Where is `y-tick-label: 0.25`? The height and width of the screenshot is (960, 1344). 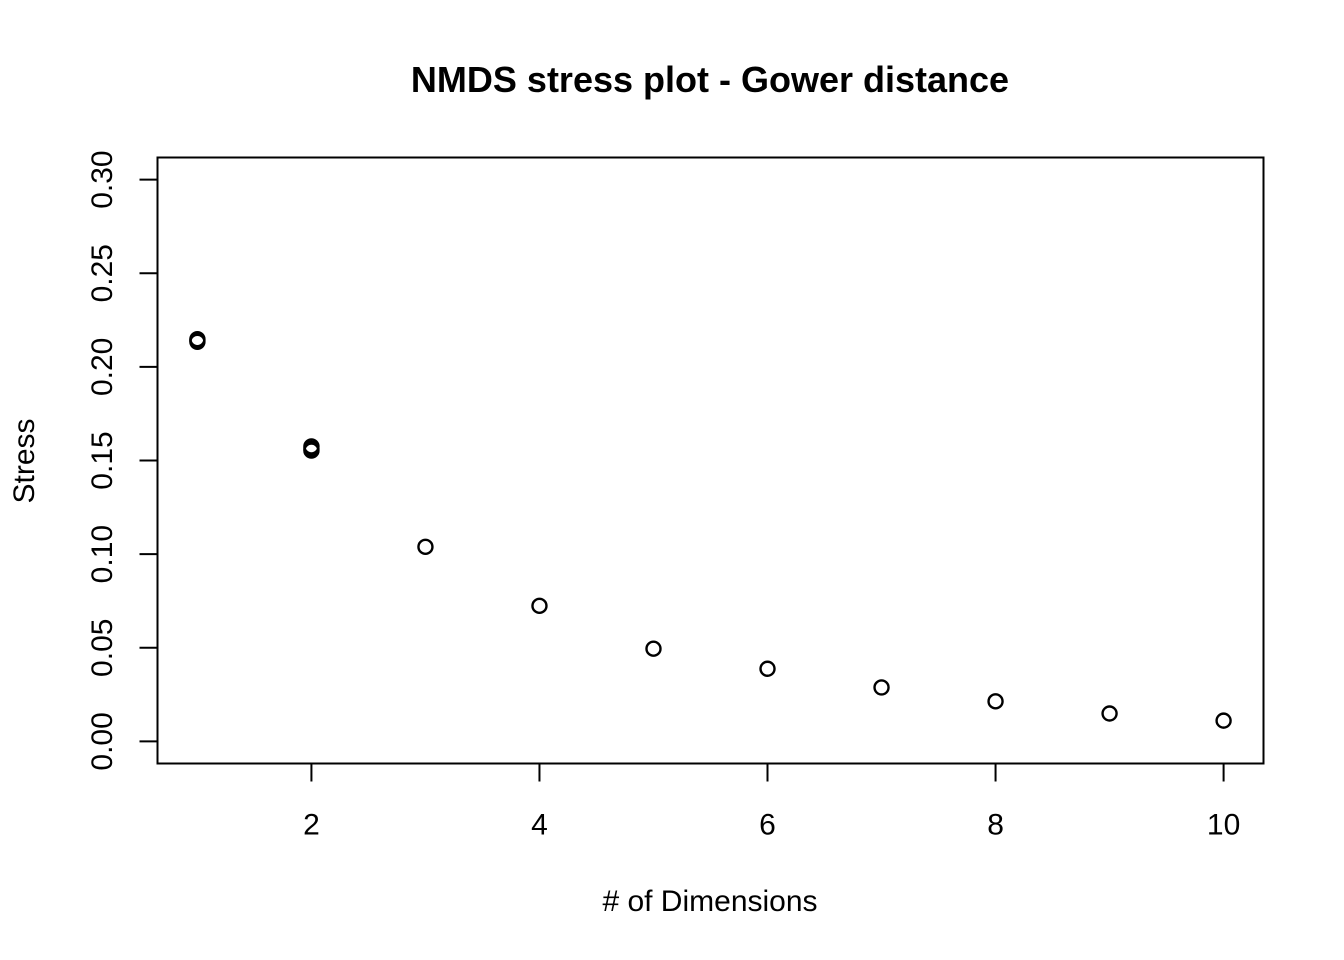 y-tick-label: 0.25 is located at coordinates (102, 273).